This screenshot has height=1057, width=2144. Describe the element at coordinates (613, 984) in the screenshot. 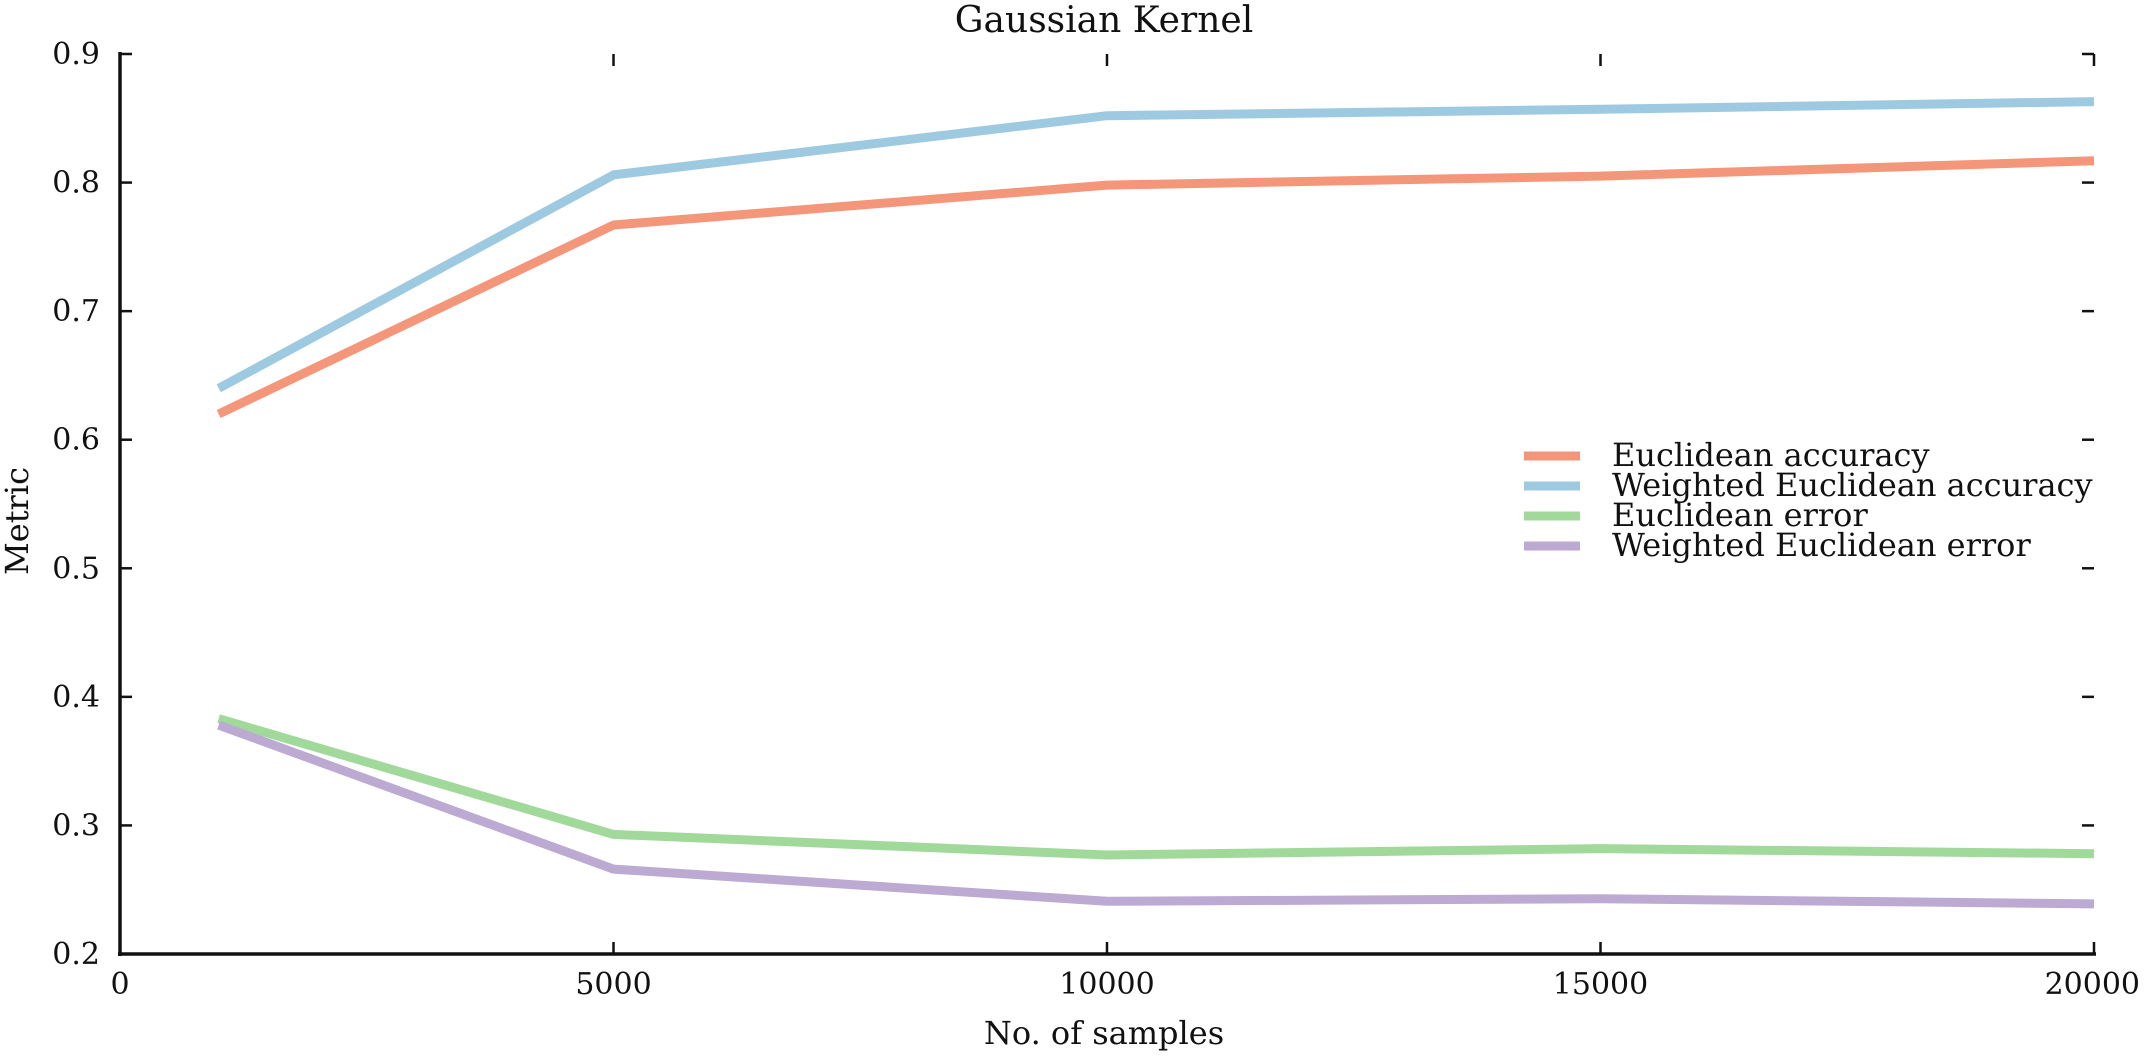

I see `x-tick-label: 5000` at that location.